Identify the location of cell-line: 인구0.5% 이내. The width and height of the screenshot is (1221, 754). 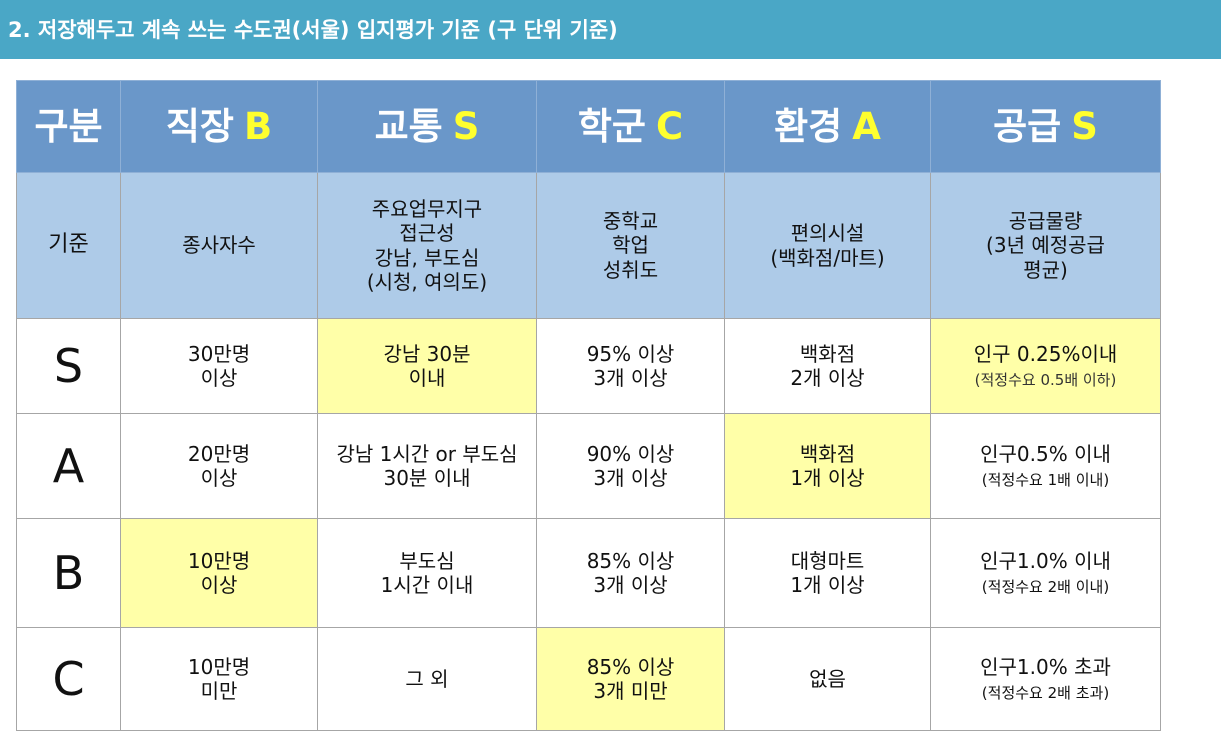
(1045, 453).